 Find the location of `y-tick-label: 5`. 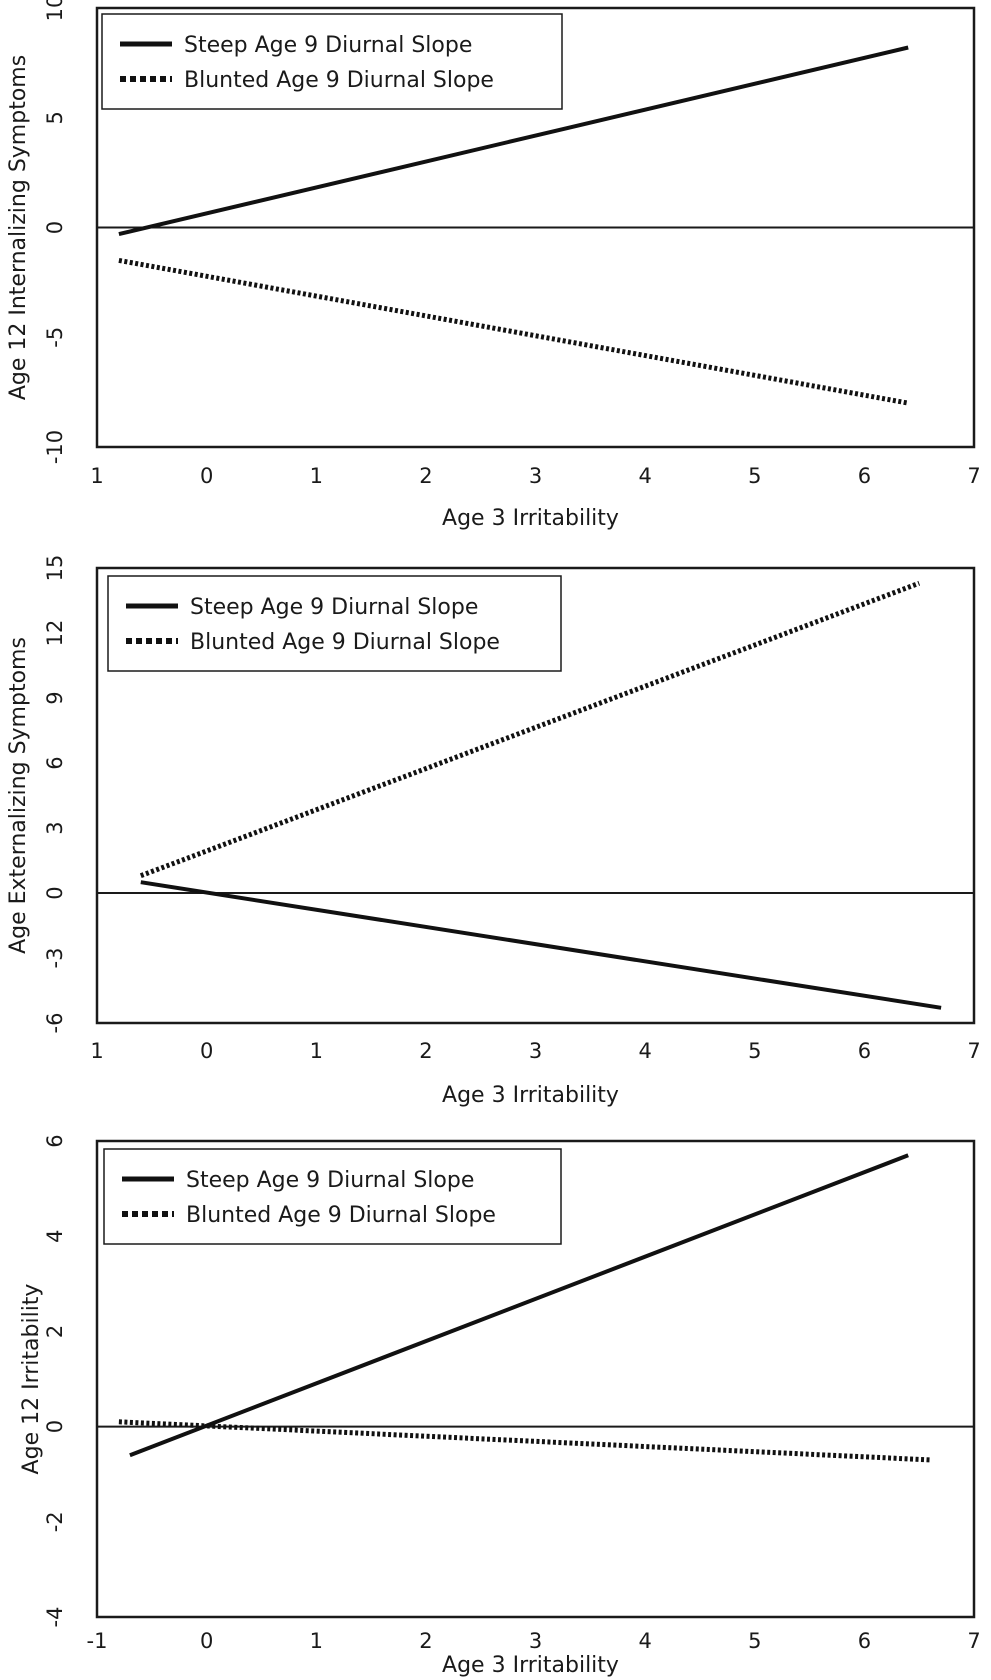

y-tick-label: 5 is located at coordinates (55, 117).